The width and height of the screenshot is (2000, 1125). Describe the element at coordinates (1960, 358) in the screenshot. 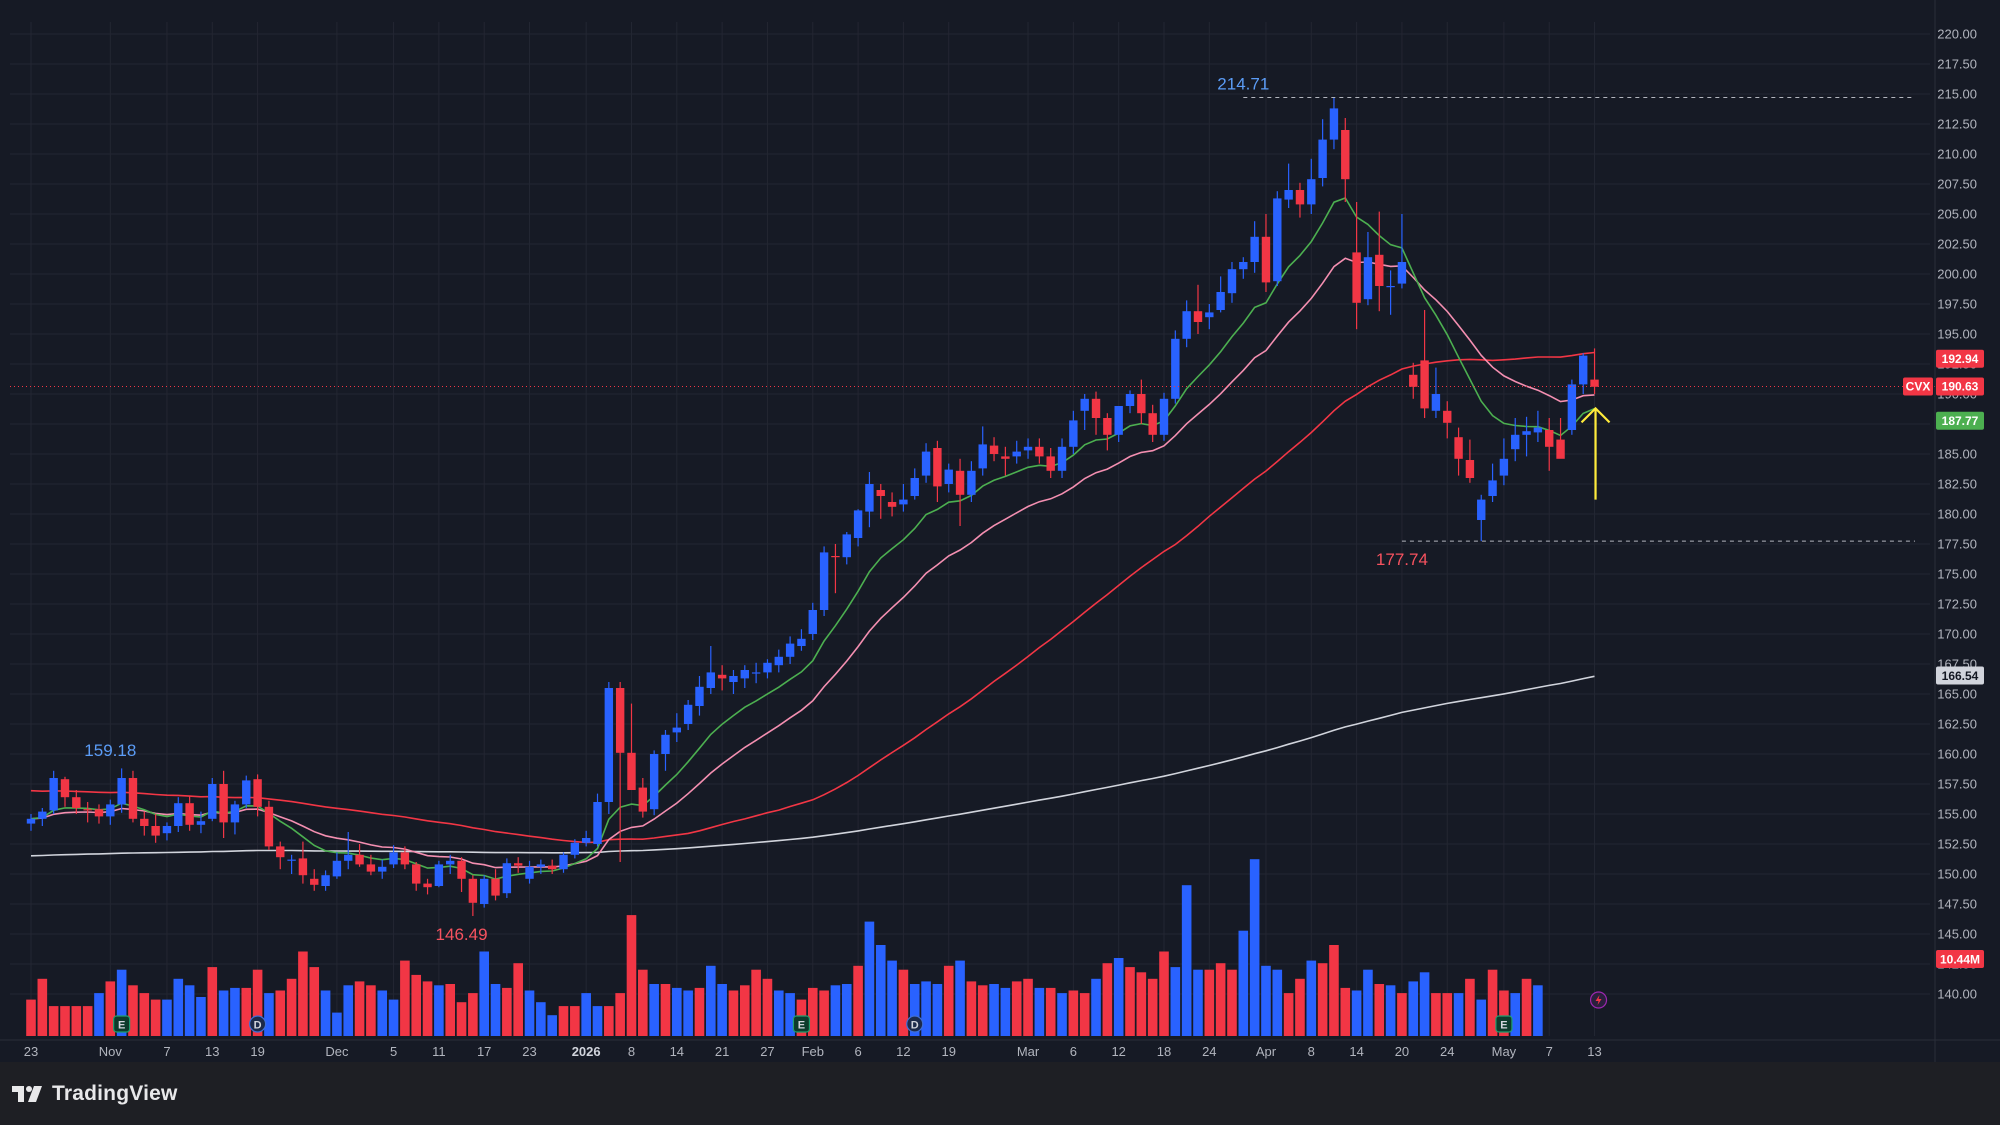

I see `price-badge-bg` at that location.